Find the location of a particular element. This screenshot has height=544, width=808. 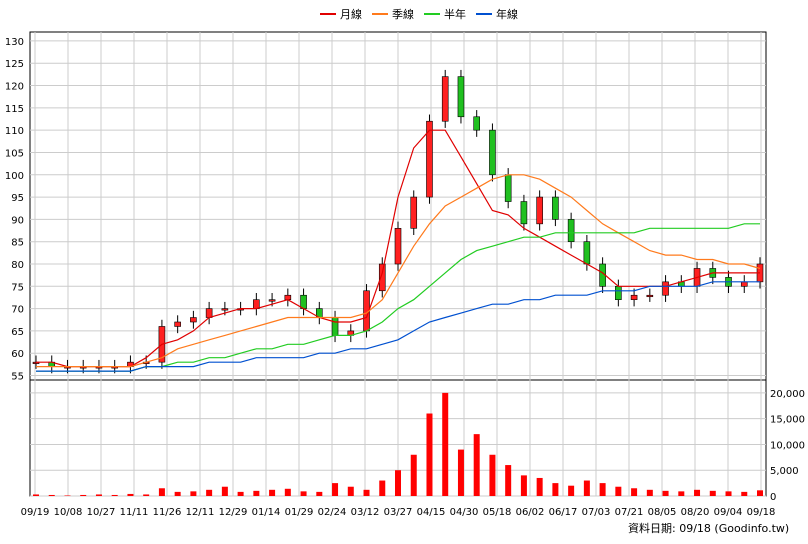

source-note: 資料日期: 09/18 (Goodinfo.tw) is located at coordinates (709, 528).